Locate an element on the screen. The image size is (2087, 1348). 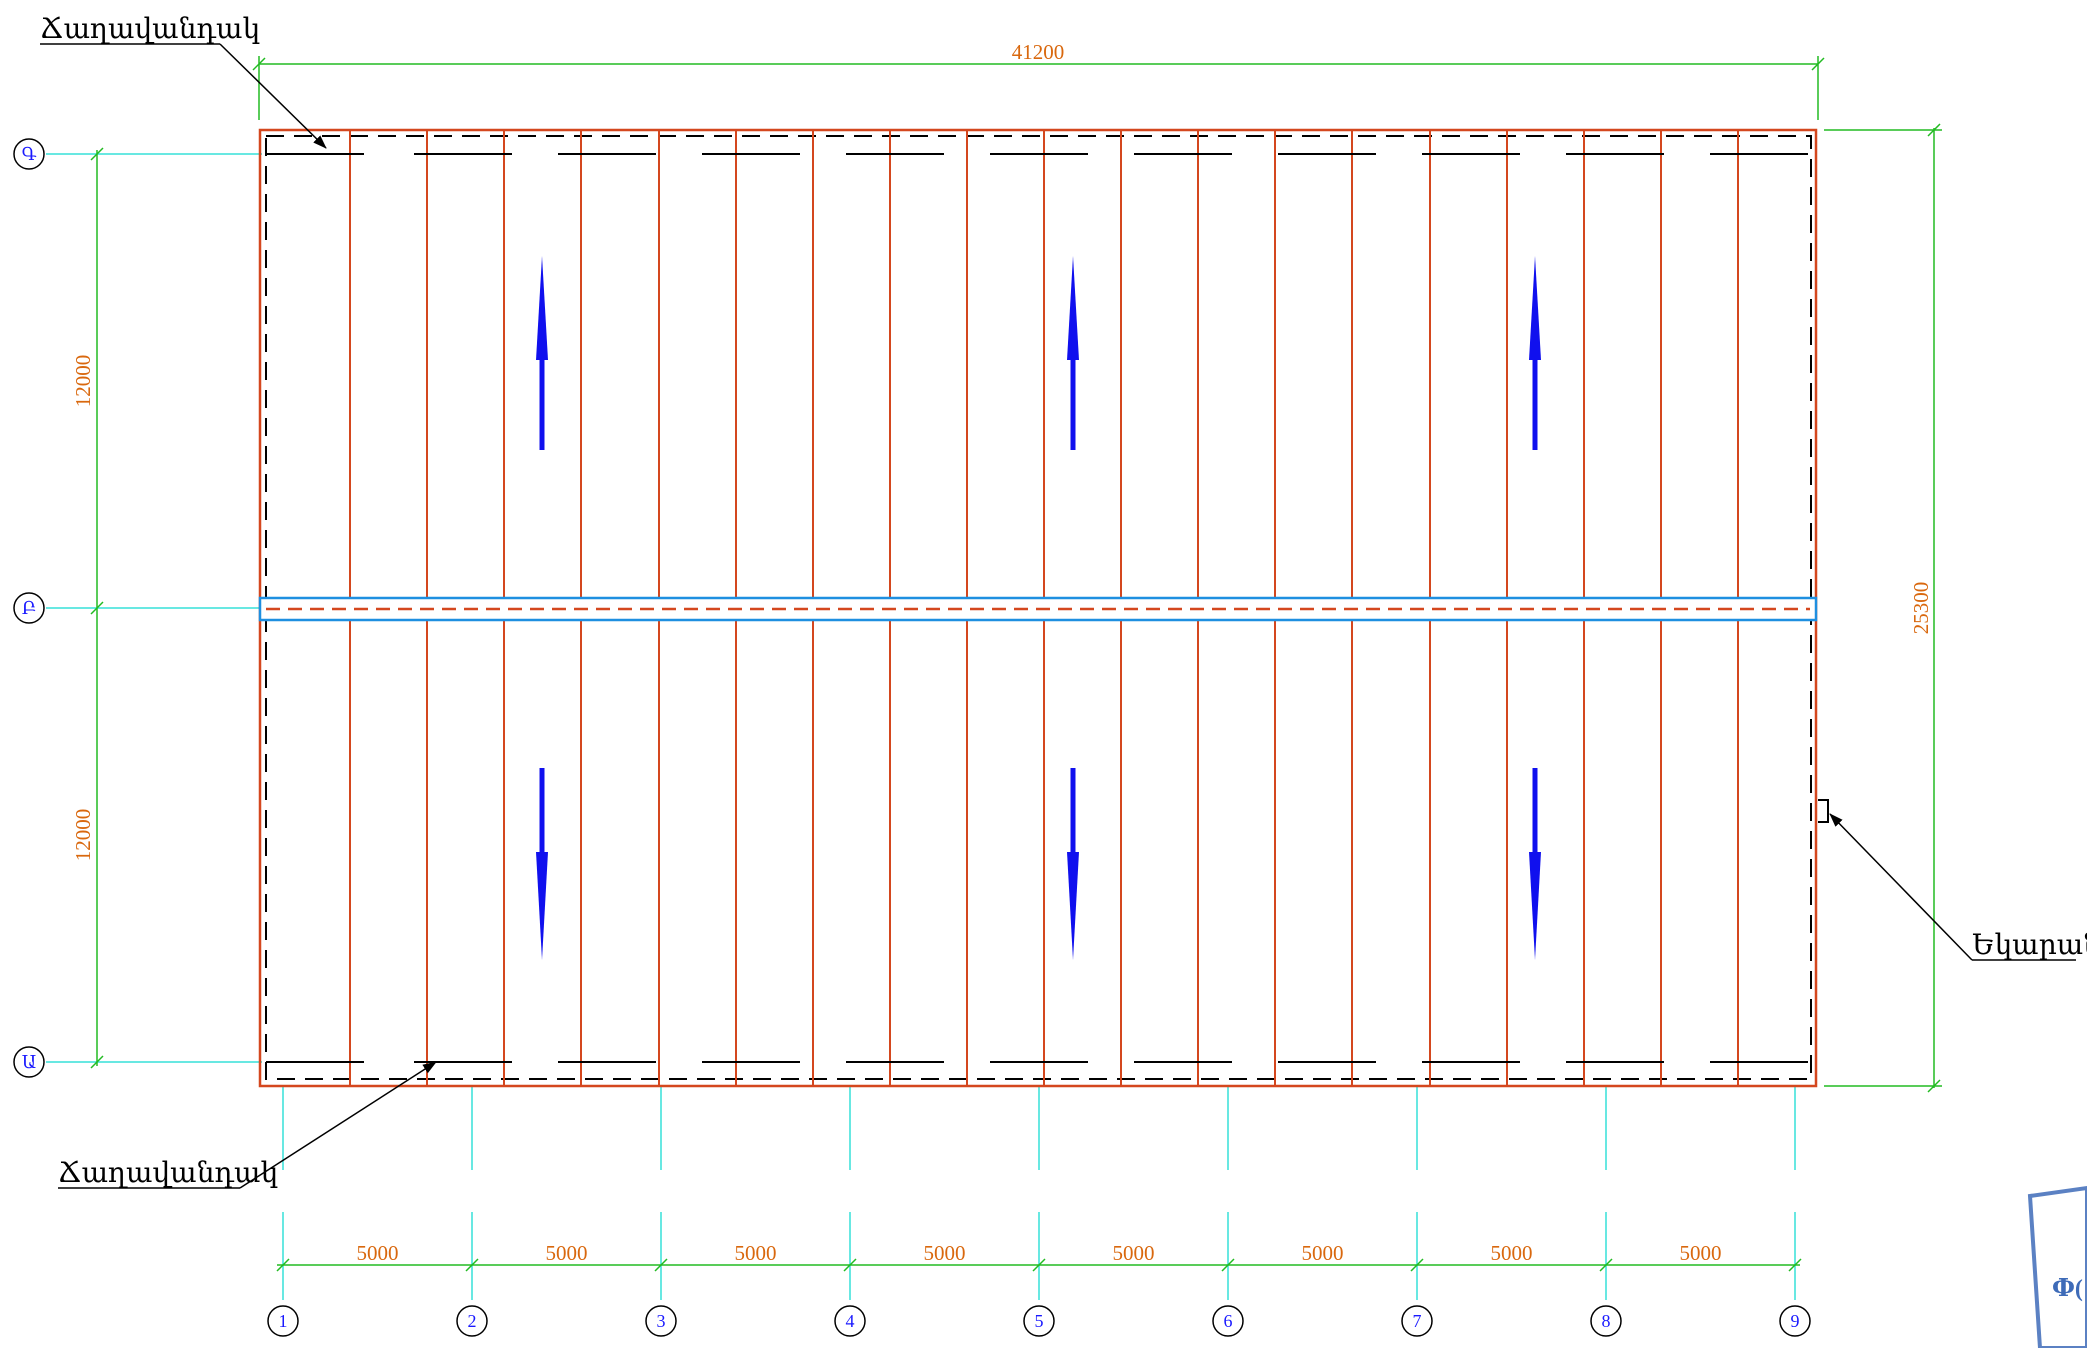
span-labels: 5000 5000 5000 5000 5000 5000 5000 5000 is located at coordinates (1039, 1253).